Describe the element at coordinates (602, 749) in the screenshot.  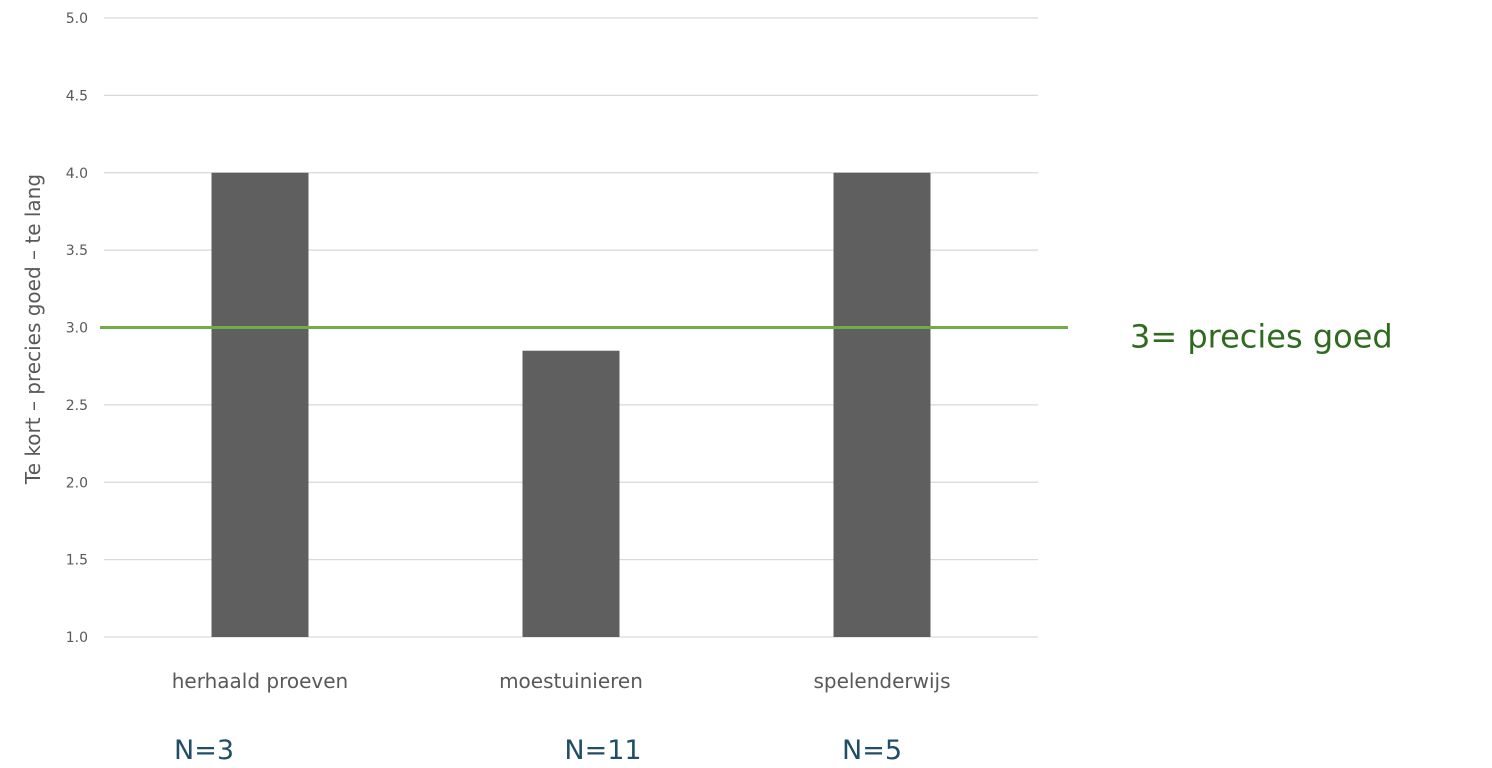
I see `sample-size-label: N=11` at that location.